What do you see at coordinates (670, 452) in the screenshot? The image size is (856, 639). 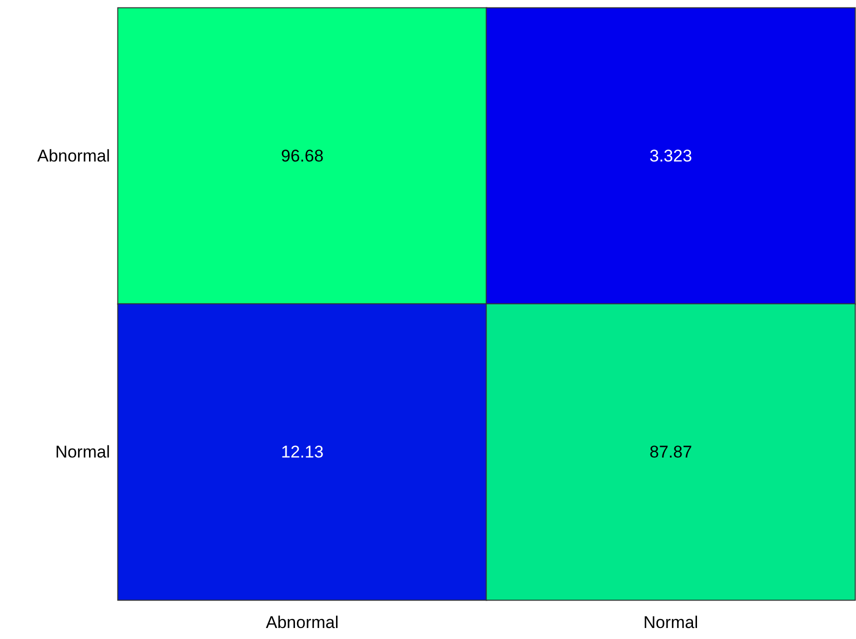 I see `data-label: 87.87` at bounding box center [670, 452].